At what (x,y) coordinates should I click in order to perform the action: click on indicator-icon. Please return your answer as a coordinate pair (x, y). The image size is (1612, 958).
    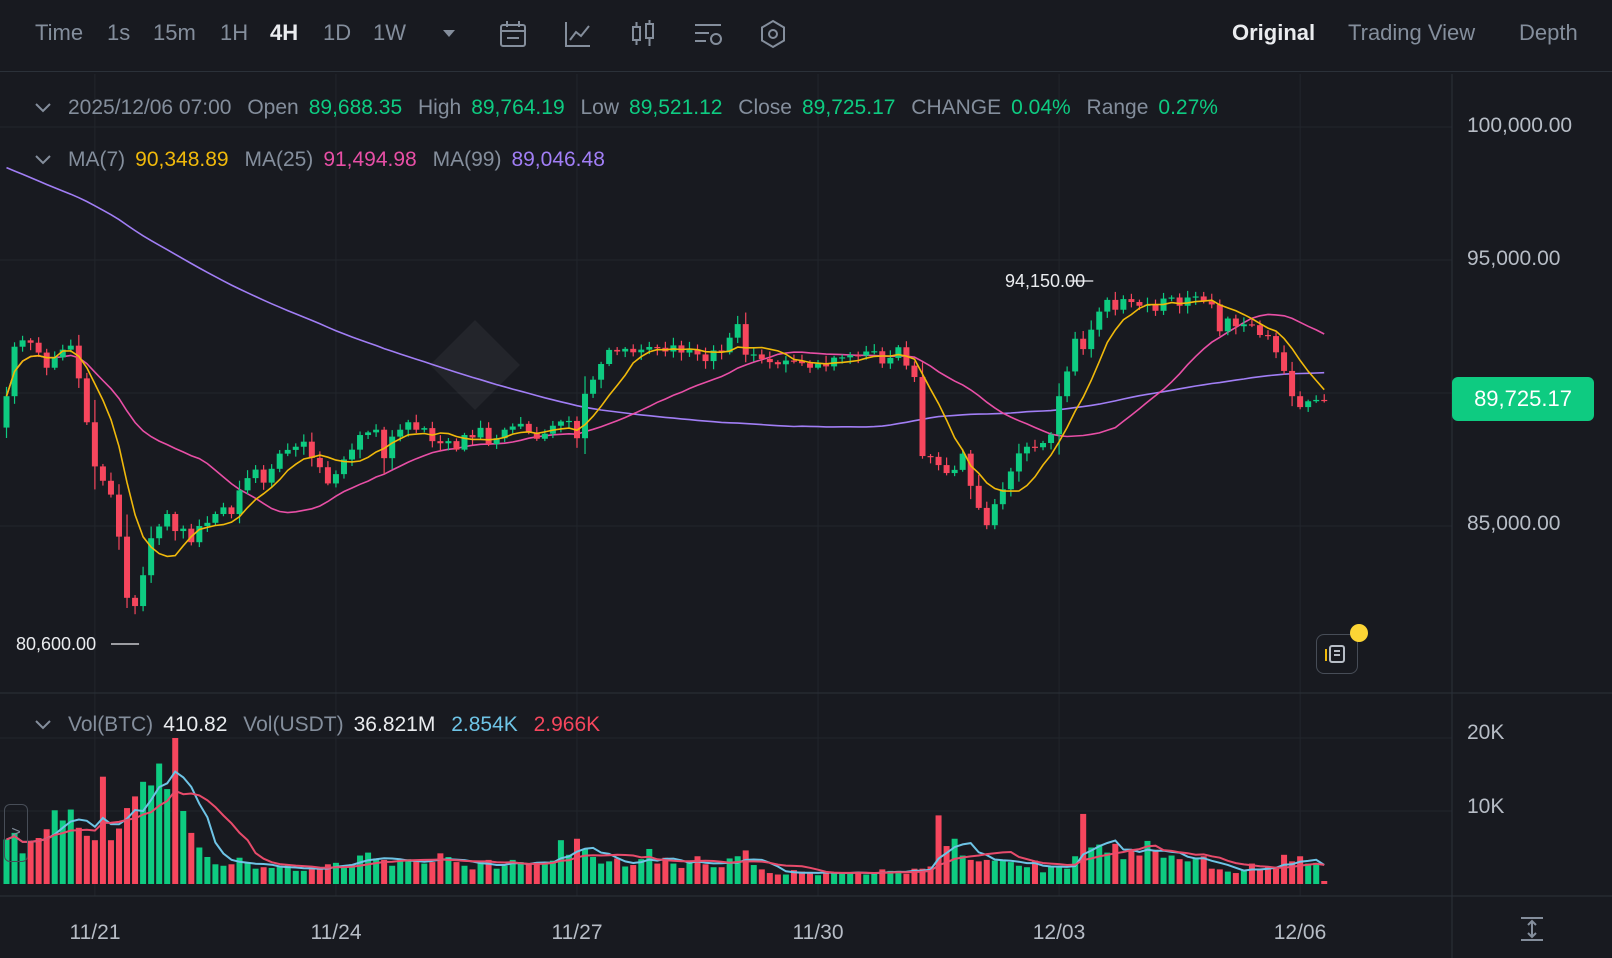
    Looking at the image, I should click on (578, 34).